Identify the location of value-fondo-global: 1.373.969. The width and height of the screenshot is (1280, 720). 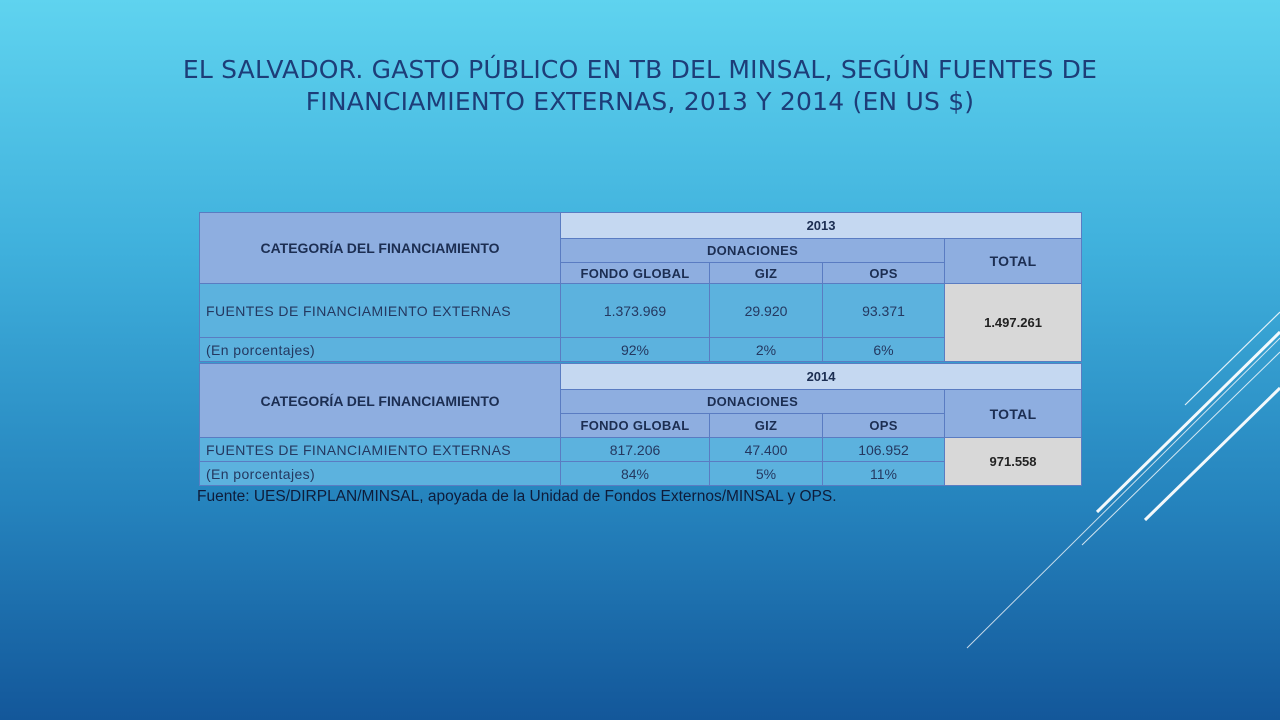
(635, 310).